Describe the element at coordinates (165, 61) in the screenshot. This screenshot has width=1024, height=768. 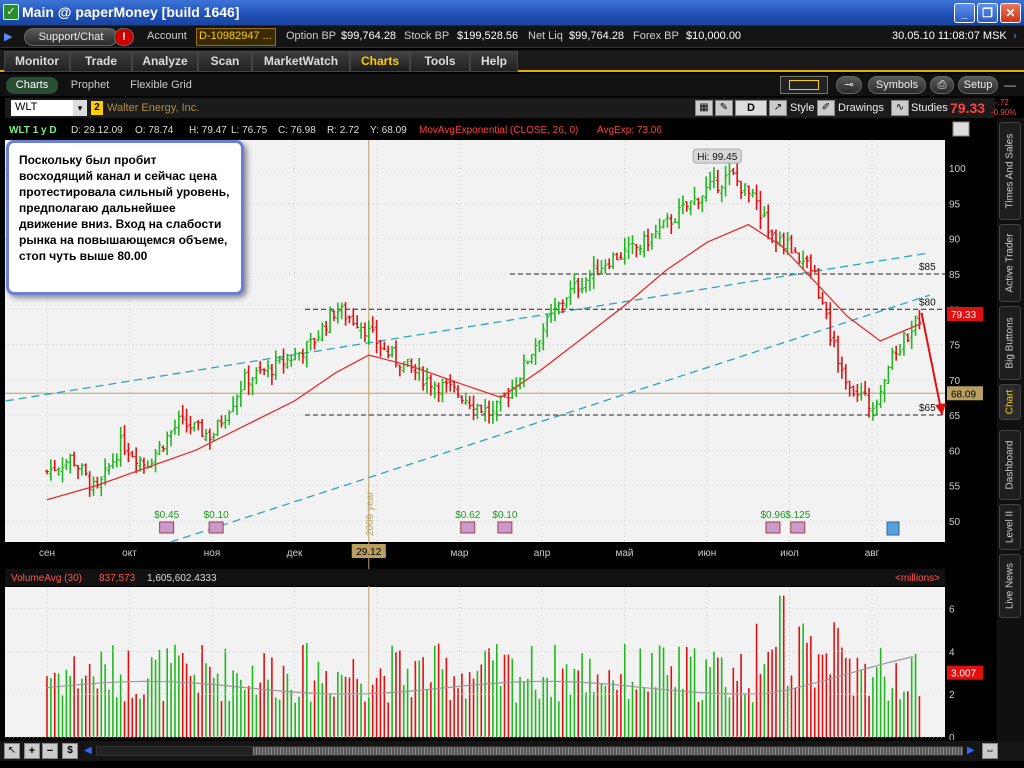
I see `tab-analyze: Analyze` at that location.